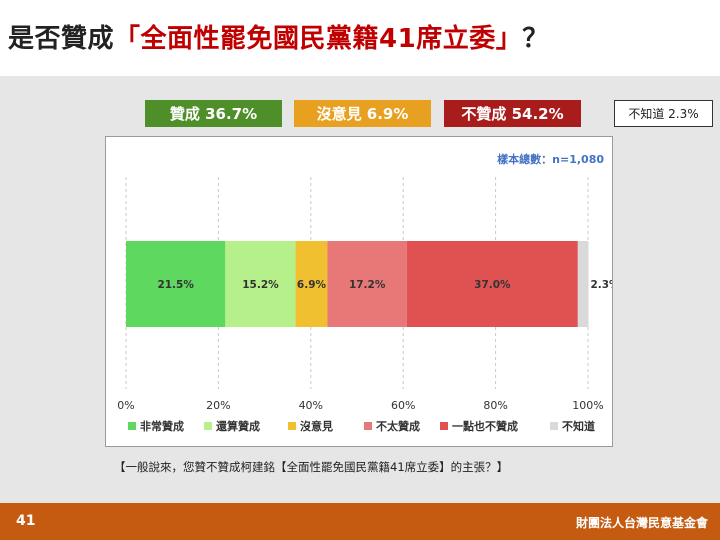  What do you see at coordinates (218, 405) in the screenshot?
I see `x-tick-label: 20%` at bounding box center [218, 405].